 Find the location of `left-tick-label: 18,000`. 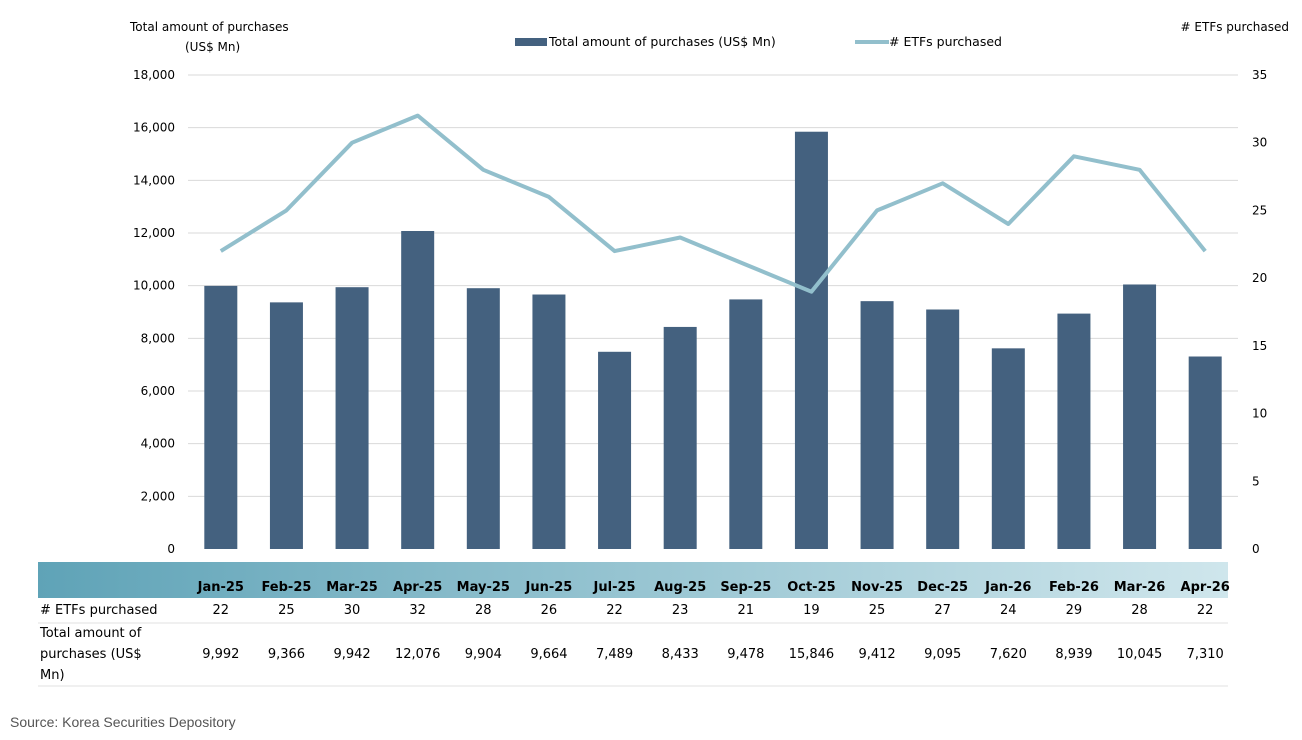

left-tick-label: 18,000 is located at coordinates (154, 75).